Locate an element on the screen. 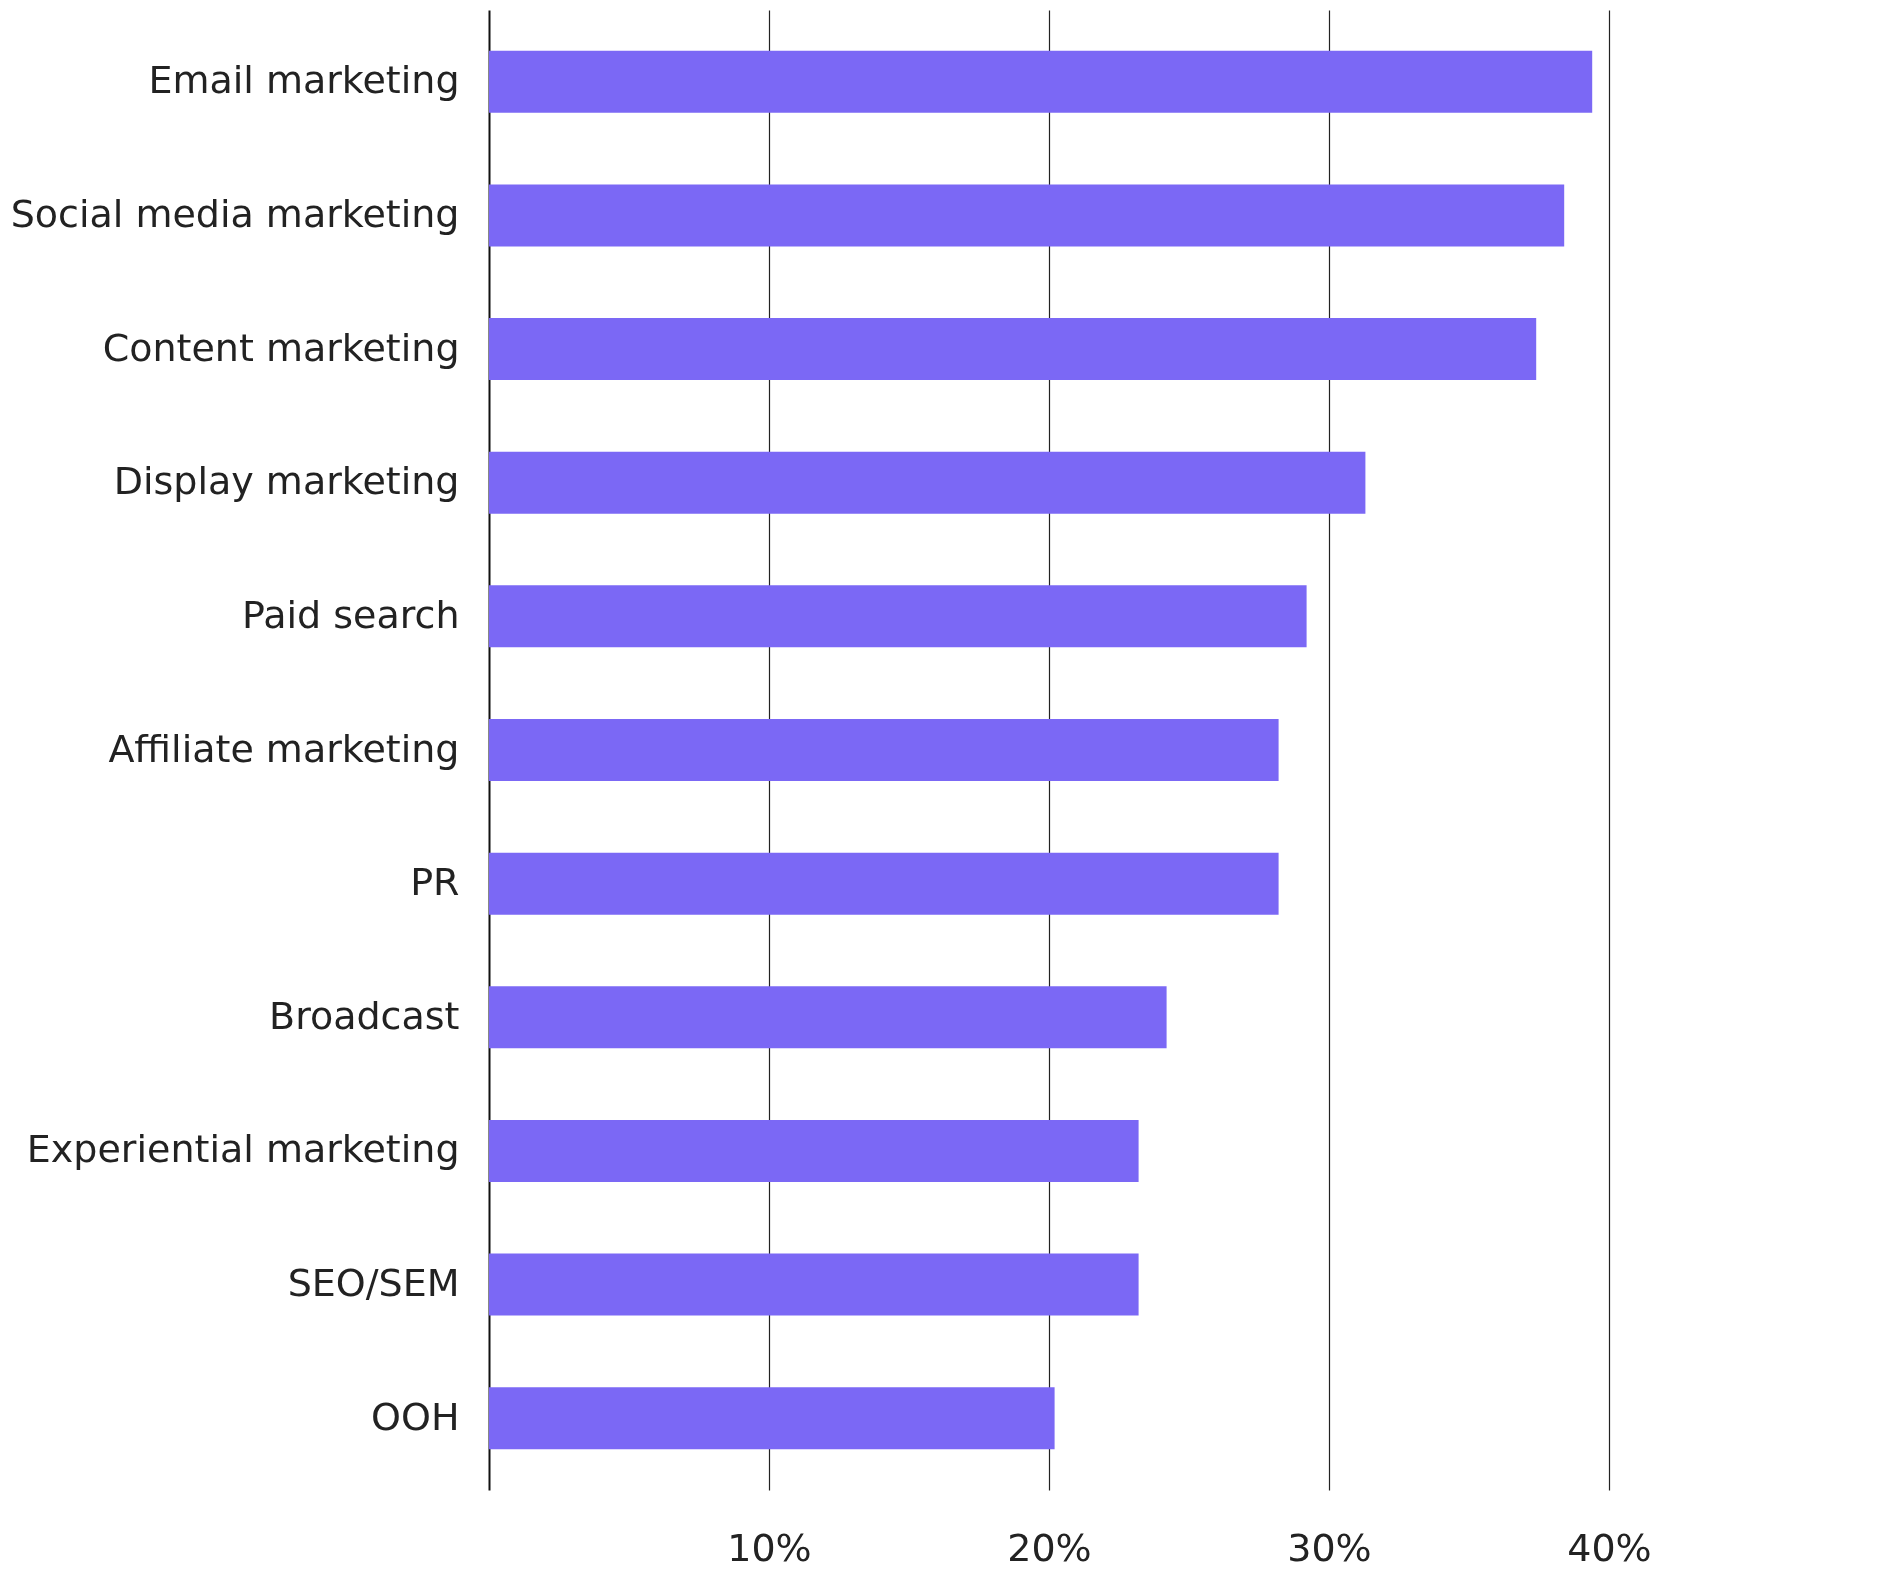  y-tick-label: Social media marketing is located at coordinates (235, 213).